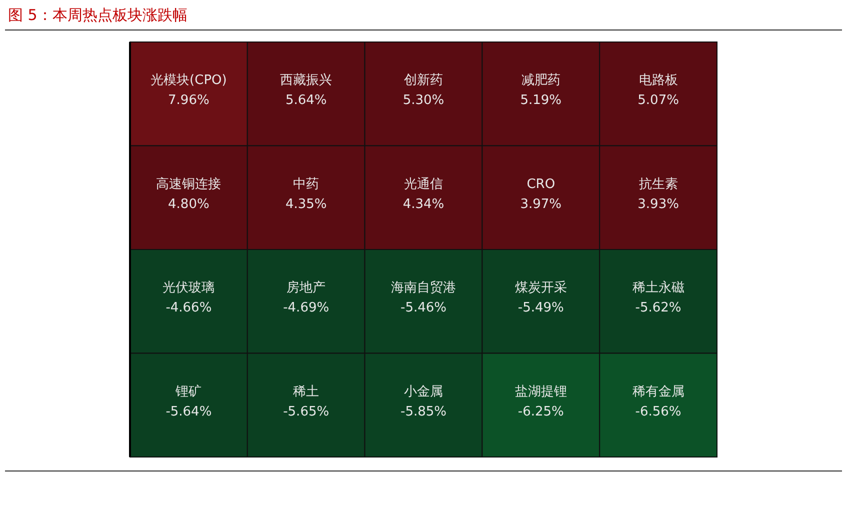 The height and width of the screenshot is (510, 847). I want to click on data-label: -5.64%, so click(189, 412).